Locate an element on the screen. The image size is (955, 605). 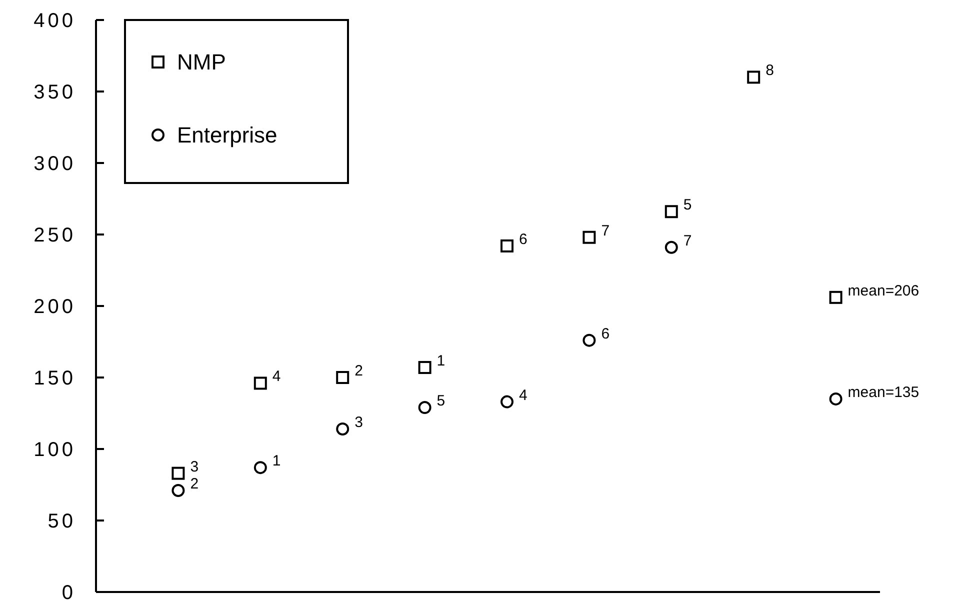
y-tick-label: 250 is located at coordinates (55, 235).